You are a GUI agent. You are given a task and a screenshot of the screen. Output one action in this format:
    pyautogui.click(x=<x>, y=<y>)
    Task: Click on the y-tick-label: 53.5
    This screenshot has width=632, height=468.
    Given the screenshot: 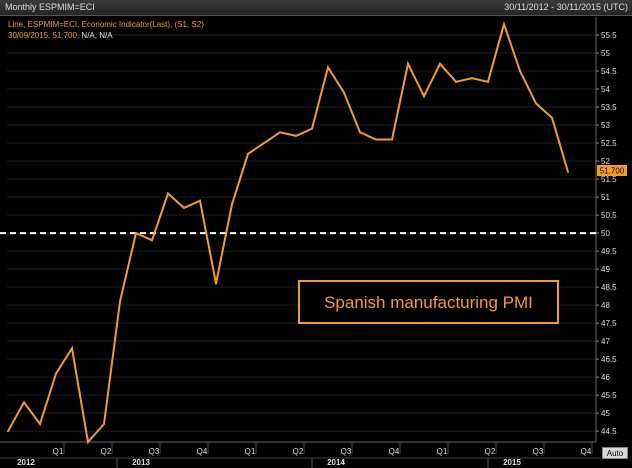 What is the action you would take?
    pyautogui.click(x=609, y=107)
    